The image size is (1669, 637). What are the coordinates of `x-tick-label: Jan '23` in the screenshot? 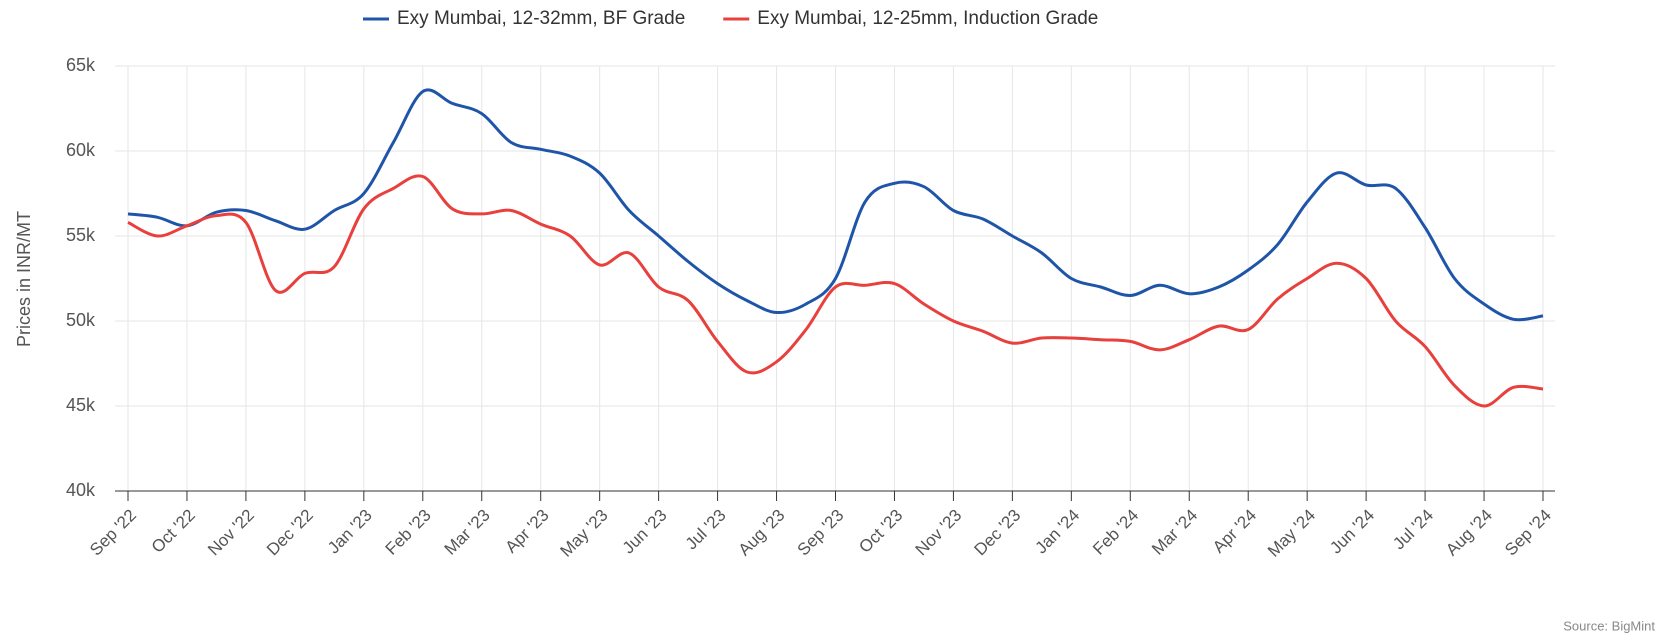 It's located at (350, 532).